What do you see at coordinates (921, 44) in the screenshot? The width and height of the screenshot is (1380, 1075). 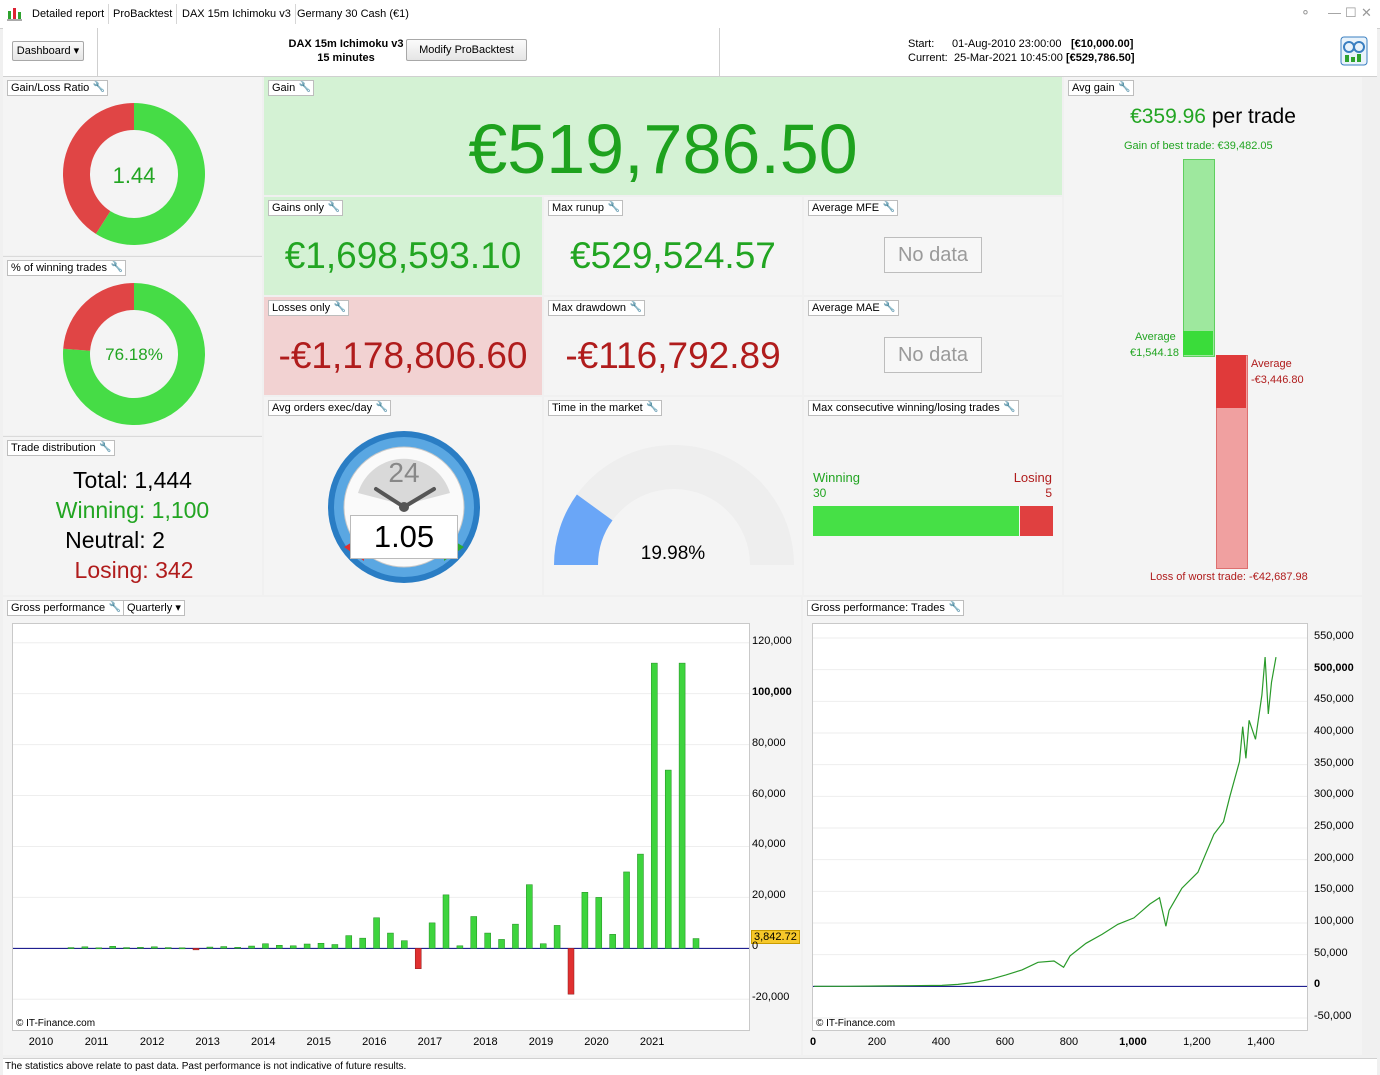 I see `start-label: Start:` at bounding box center [921, 44].